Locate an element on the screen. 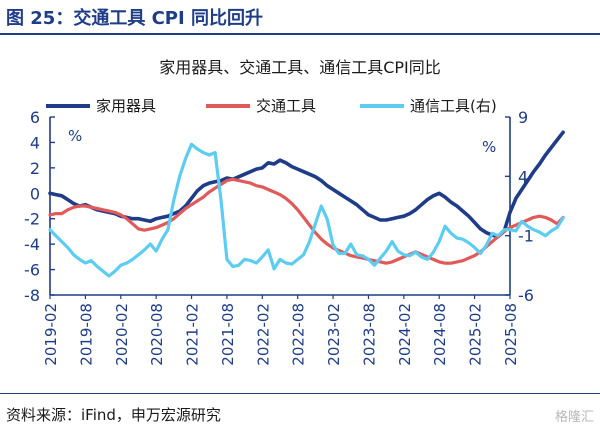 This screenshot has height=436, width=600. x-tick-label: 2023-02 is located at coordinates (334, 334).